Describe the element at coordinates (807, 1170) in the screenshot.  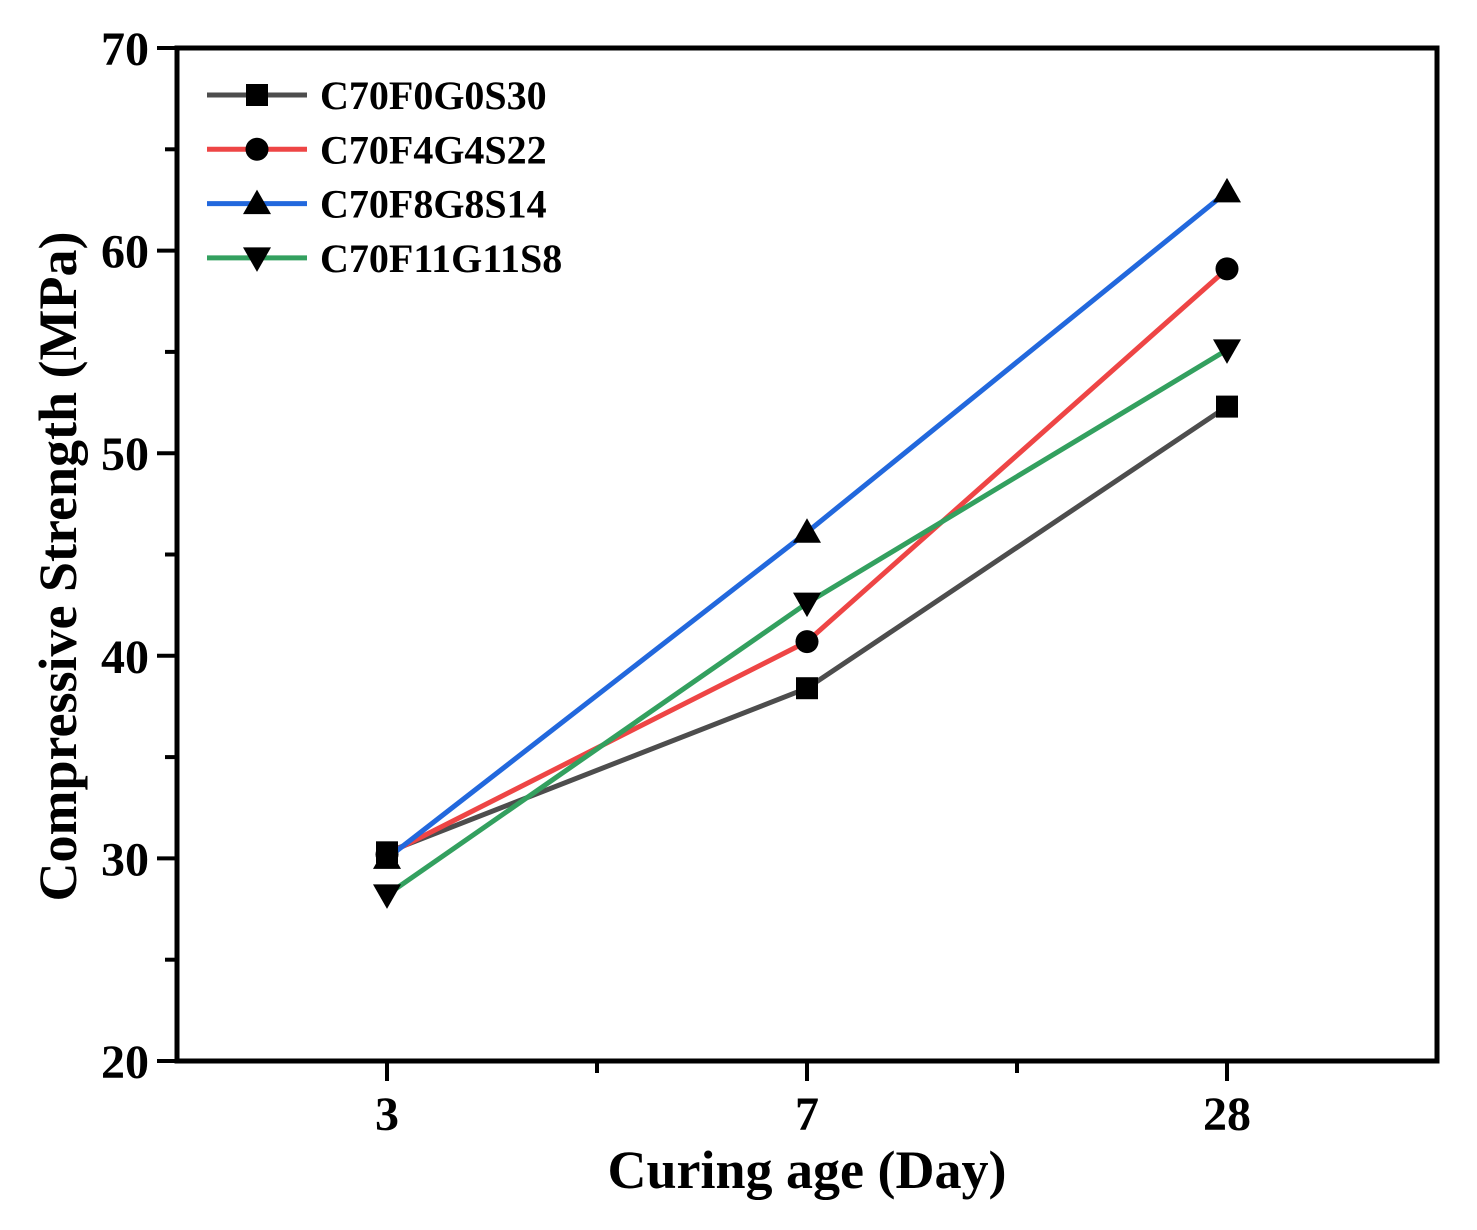
I see `x-axis-title: Curing age (Day)` at that location.